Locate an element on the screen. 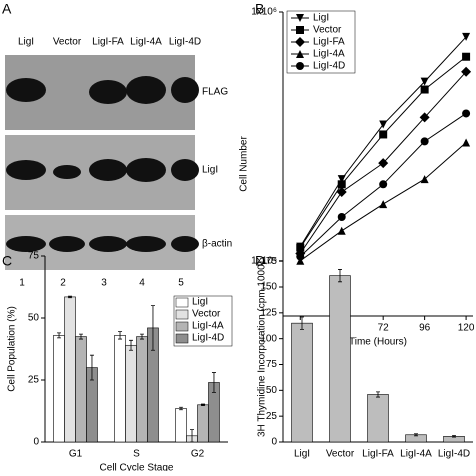  panel-label: C is located at coordinates (7, 261).